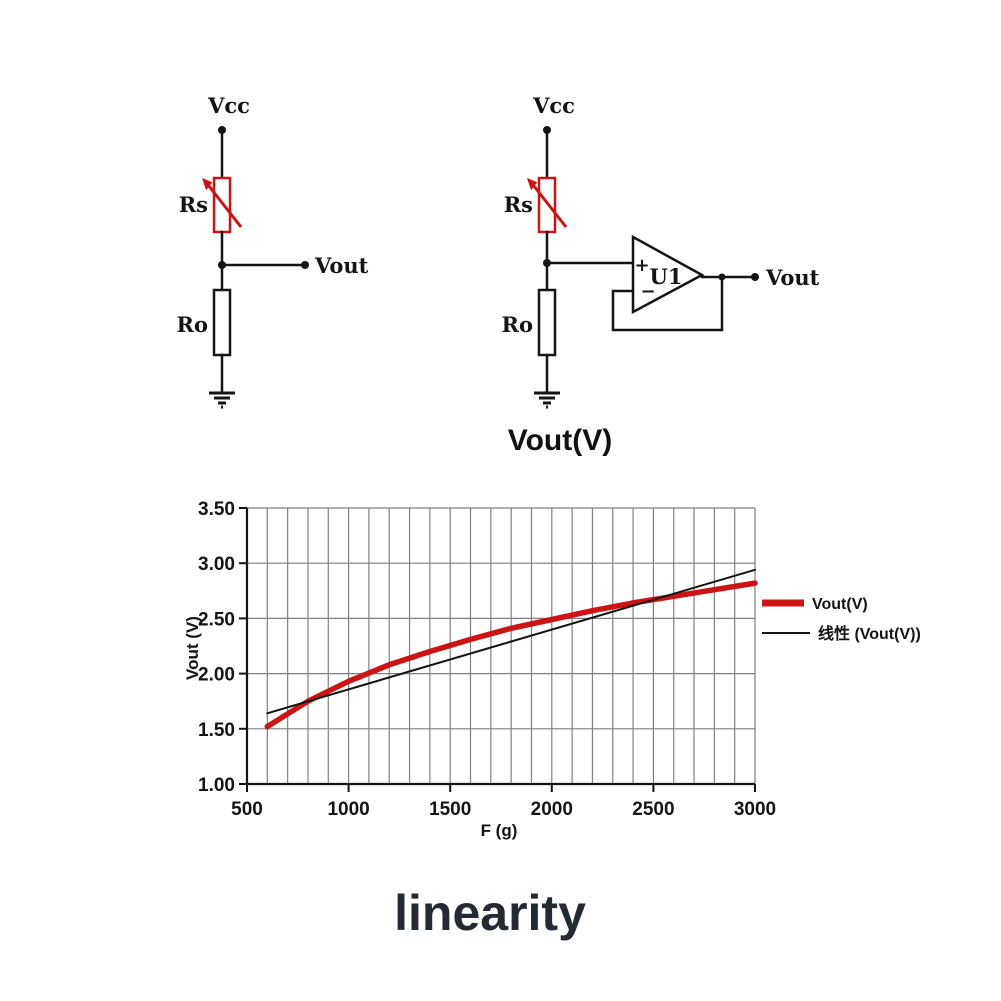  What do you see at coordinates (216, 509) in the screenshot?
I see `y-tick-label: 3.50` at bounding box center [216, 509].